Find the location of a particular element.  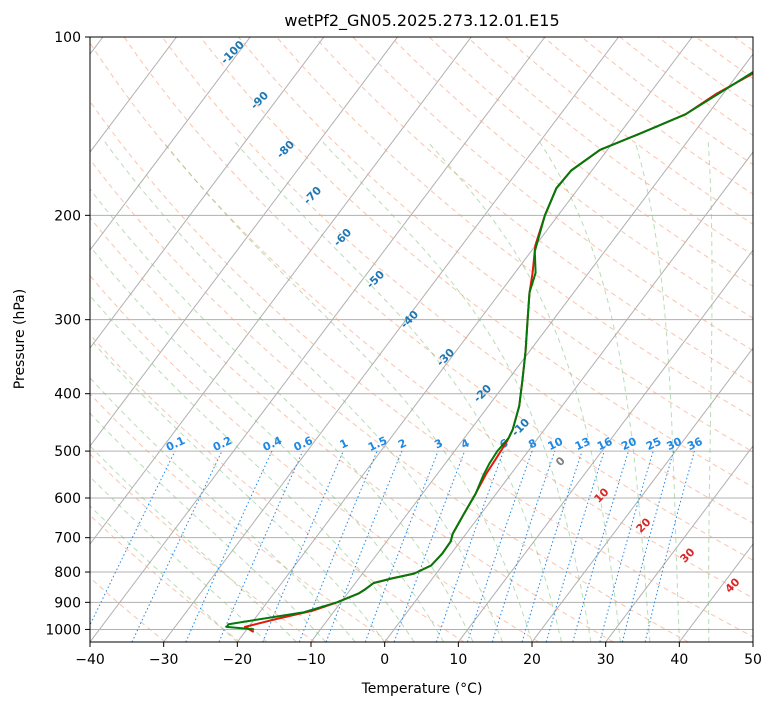

x-tick-label: 20 is located at coordinates (532, 660).